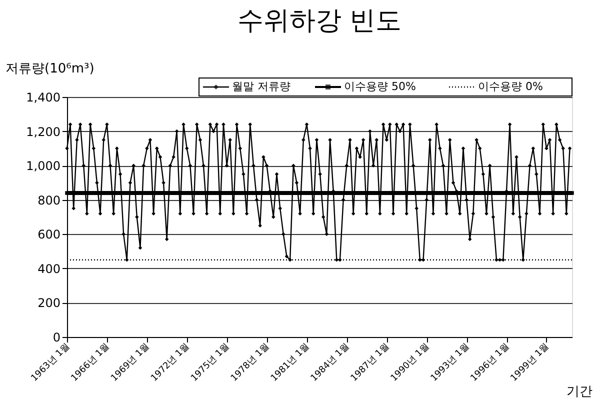  I want to click on y-tick-label: 1,400, so click(43, 97).